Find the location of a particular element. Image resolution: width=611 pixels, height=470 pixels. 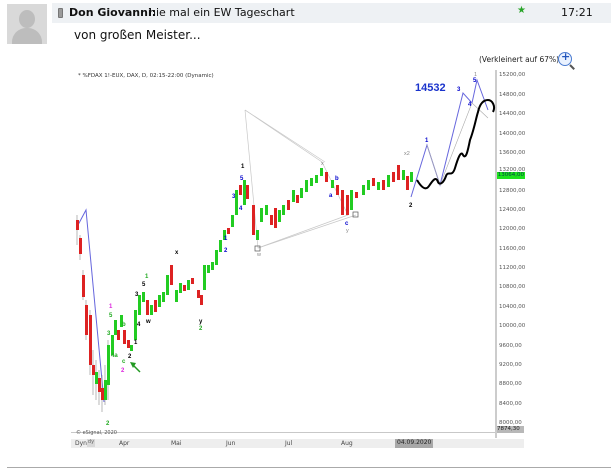

pin-icon is located at coordinates (60, 13).